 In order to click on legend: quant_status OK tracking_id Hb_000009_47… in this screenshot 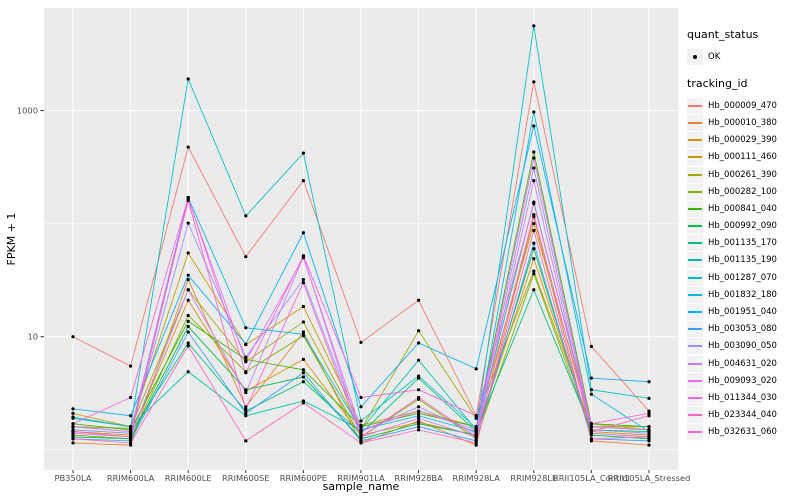, I will do `click(743, 234)`.